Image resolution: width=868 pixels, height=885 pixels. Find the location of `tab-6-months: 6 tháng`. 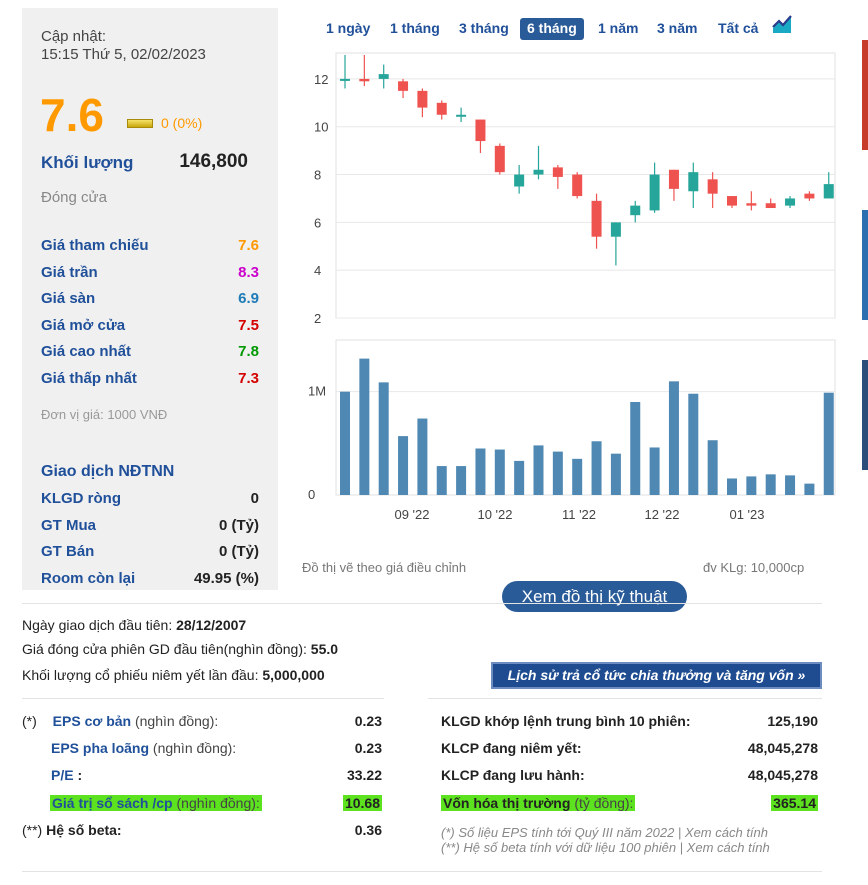

tab-6-months: 6 tháng is located at coordinates (552, 29).